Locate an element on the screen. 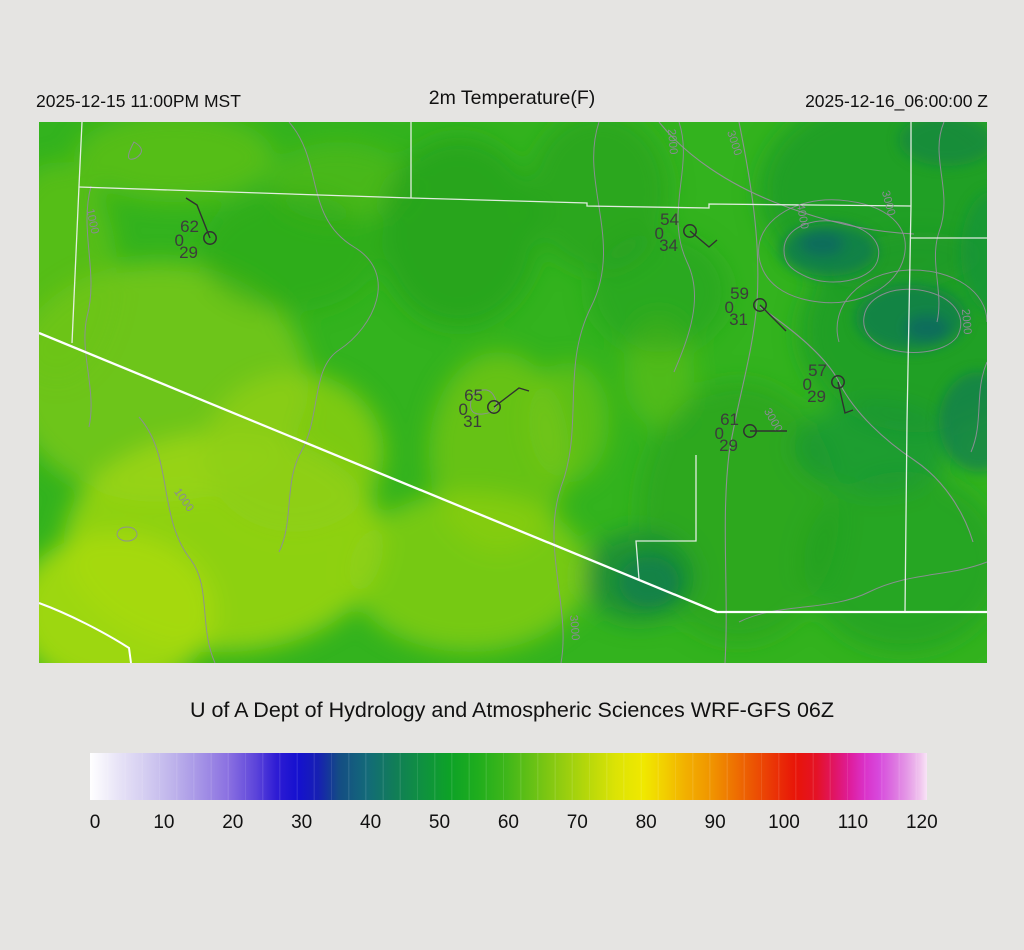  temperature-colorbar is located at coordinates (508, 776).